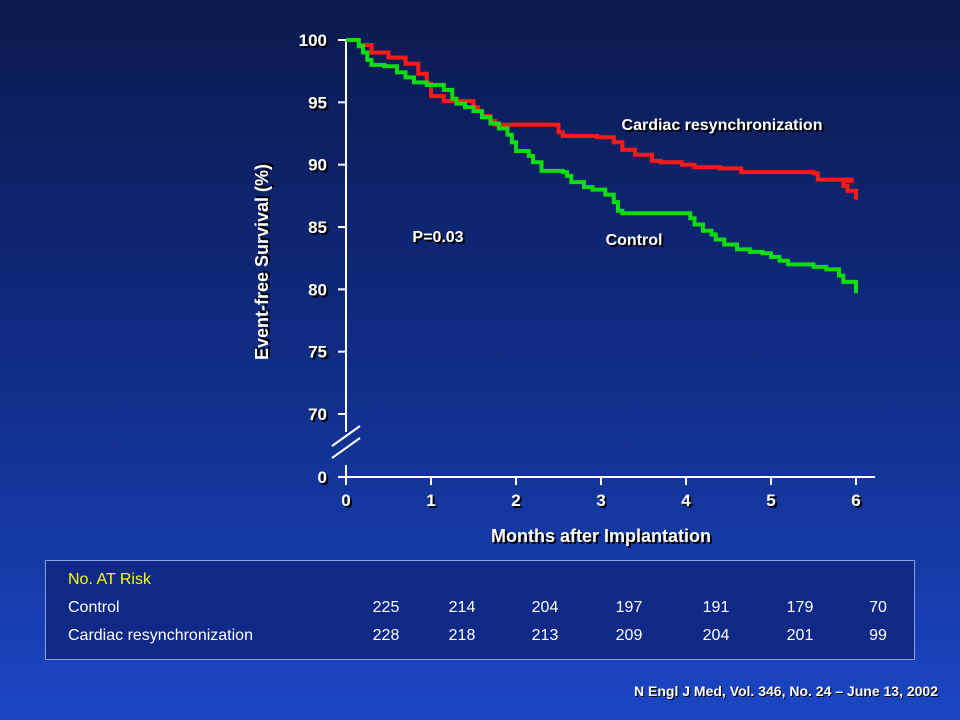  I want to click on series-line-cardiac, so click(602, 119).